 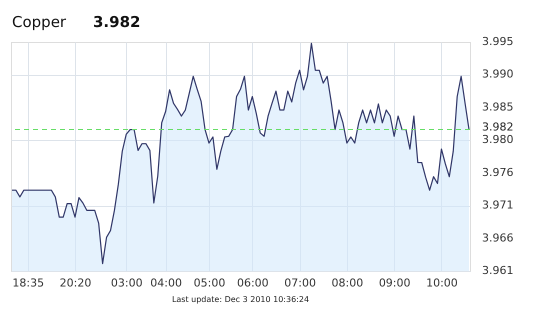 What do you see at coordinates (116, 22) in the screenshot?
I see `chart-subtitle: 3.982` at bounding box center [116, 22].